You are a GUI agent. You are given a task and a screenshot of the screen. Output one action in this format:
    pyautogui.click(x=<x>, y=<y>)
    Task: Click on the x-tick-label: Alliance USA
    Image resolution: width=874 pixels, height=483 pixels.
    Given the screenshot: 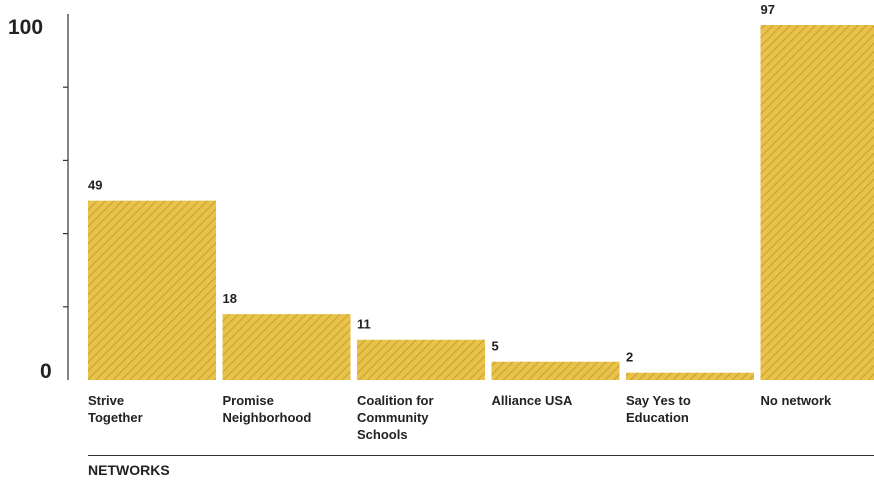 What is the action you would take?
    pyautogui.click(x=533, y=400)
    